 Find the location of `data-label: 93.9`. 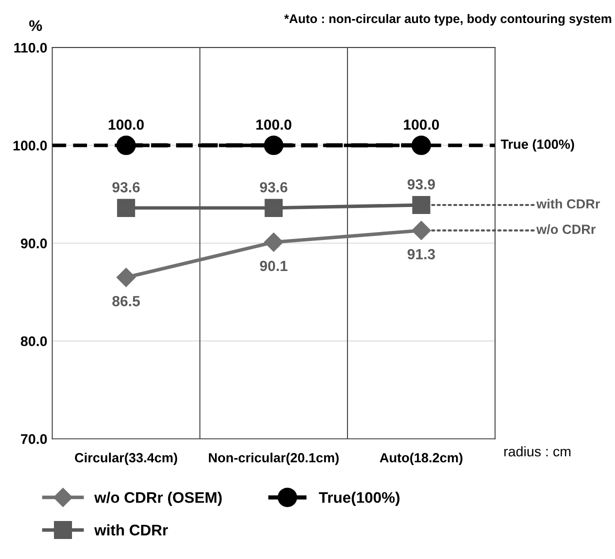

data-label: 93.9 is located at coordinates (421, 184).